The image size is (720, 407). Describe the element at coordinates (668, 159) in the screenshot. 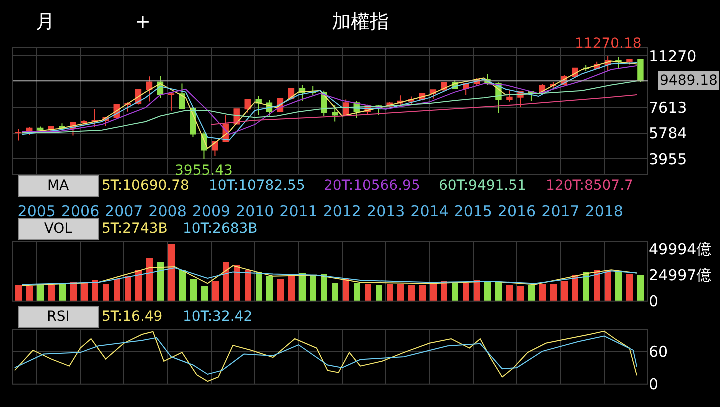

I see `y-tick-label: 3955` at that location.